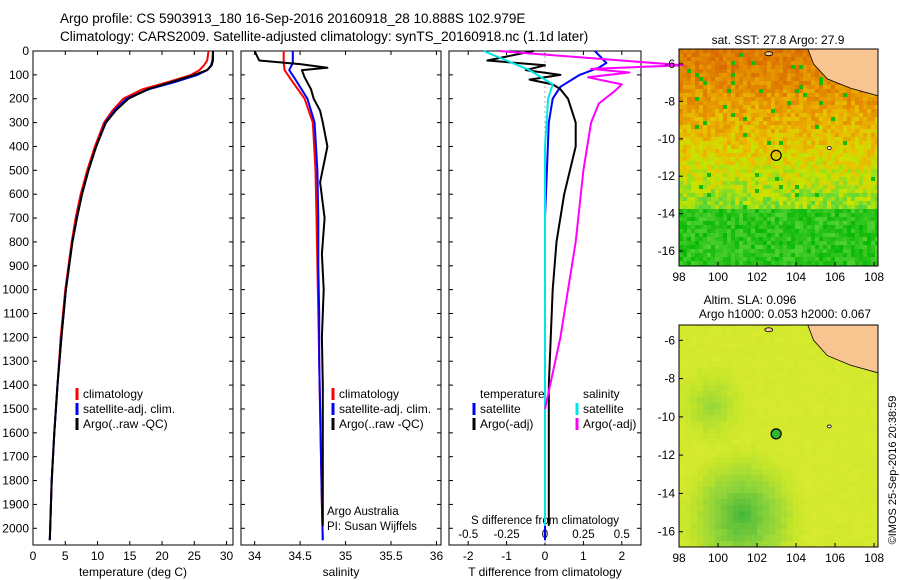 The image size is (900, 580). What do you see at coordinates (15, 433) in the screenshot?
I see `y-tick-label: 1600` at bounding box center [15, 433].